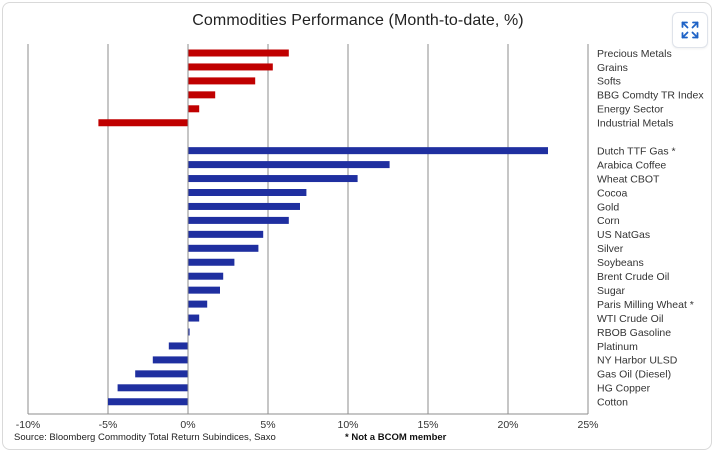  What do you see at coordinates (623, 235) in the screenshot?
I see `category-label: US NatGas` at bounding box center [623, 235].